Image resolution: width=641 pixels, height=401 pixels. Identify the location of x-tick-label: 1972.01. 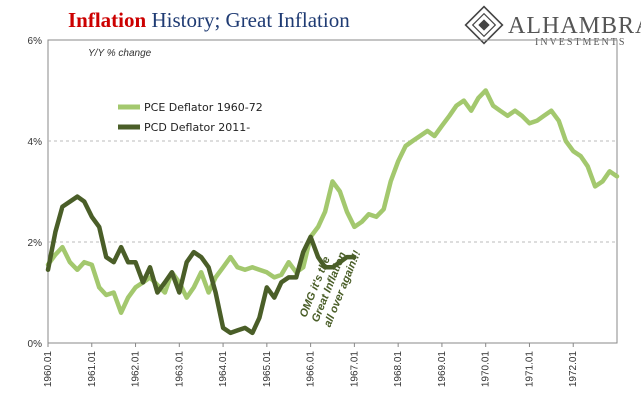
(573, 369).